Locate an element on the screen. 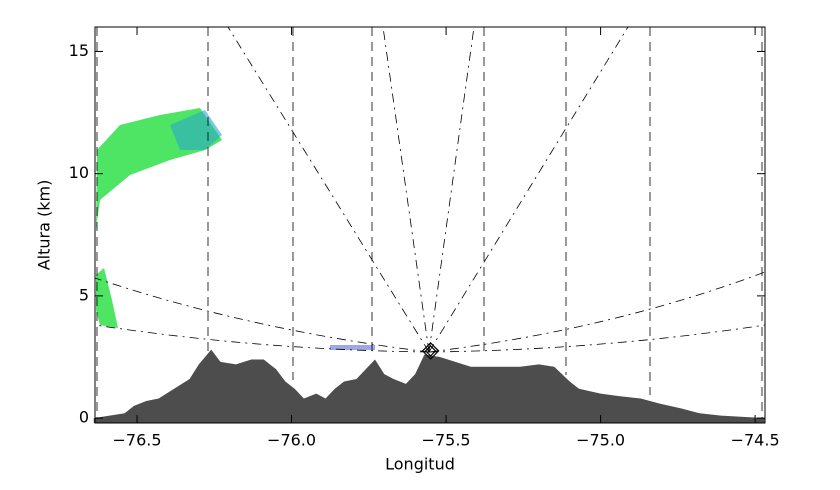  x-tick-label: −75.5 is located at coordinates (446, 440).